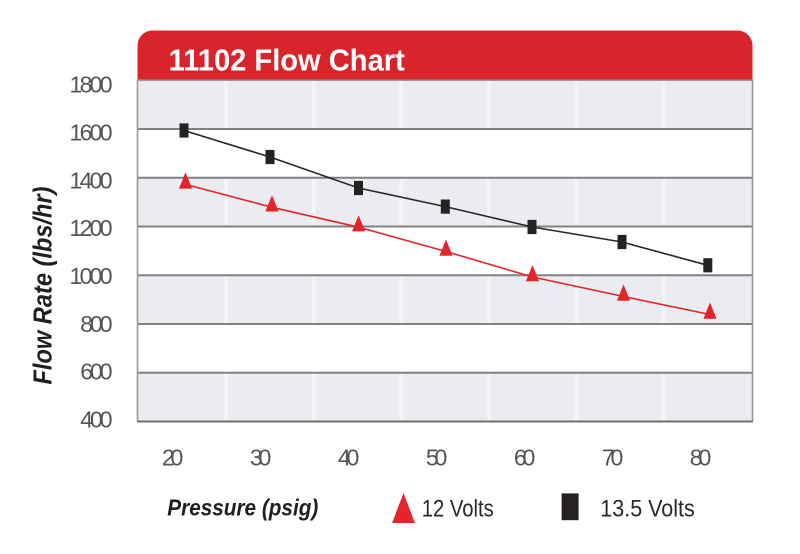 The width and height of the screenshot is (800, 554). Describe the element at coordinates (701, 457) in the screenshot. I see `svg-text: 80` at that location.